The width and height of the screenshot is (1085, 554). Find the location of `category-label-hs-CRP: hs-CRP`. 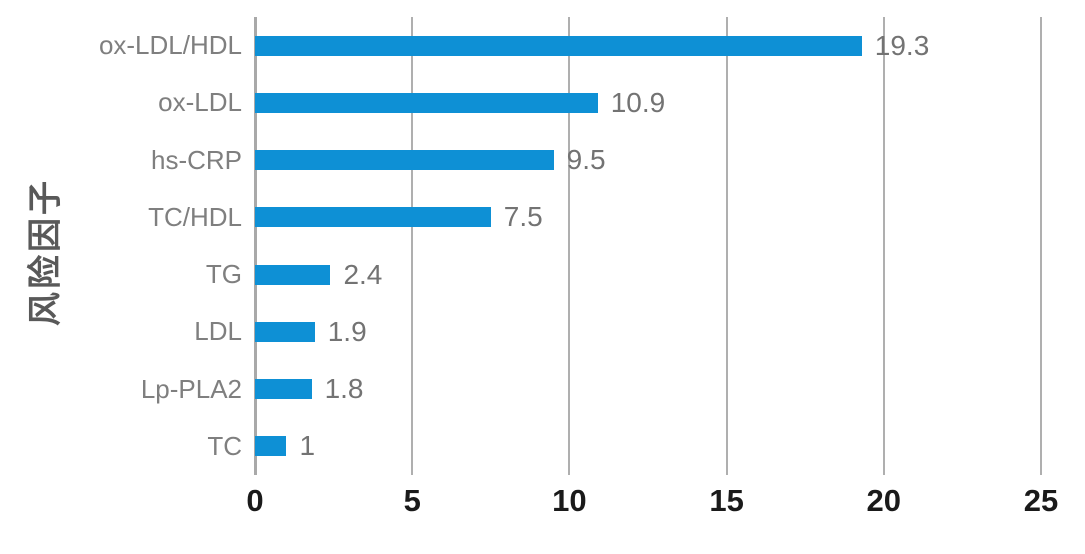

category-label-hs-CRP: hs-CRP is located at coordinates (196, 159).